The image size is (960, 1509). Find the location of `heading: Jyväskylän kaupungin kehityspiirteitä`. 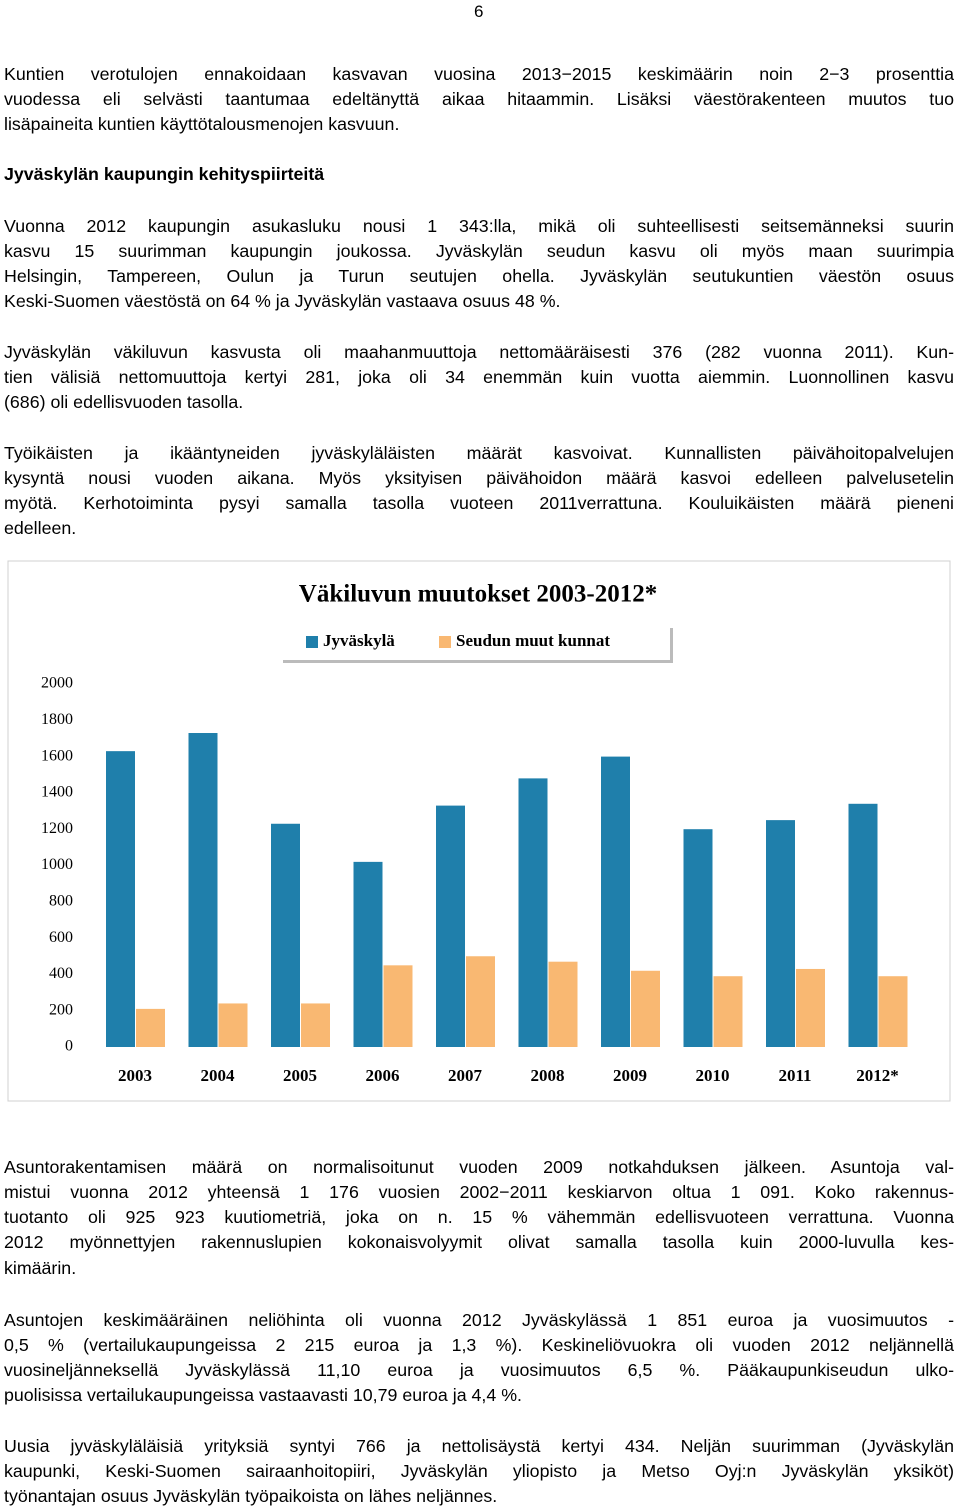

heading: Jyväskylän kaupungin kehityspiirteitä is located at coordinates (164, 174).